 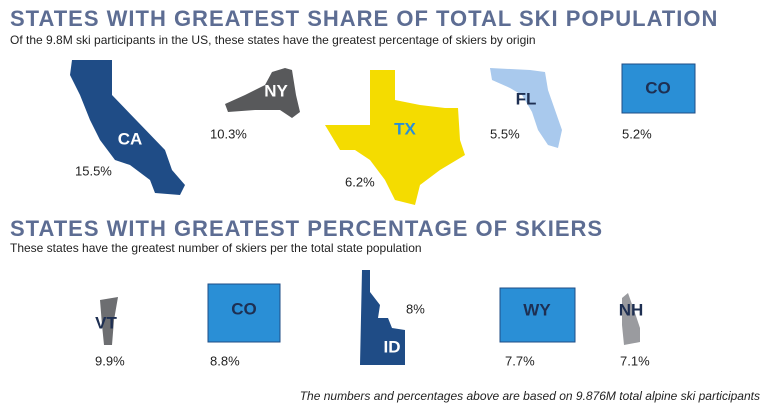 What do you see at coordinates (537, 309) in the screenshot?
I see `state-label: WY` at bounding box center [537, 309].